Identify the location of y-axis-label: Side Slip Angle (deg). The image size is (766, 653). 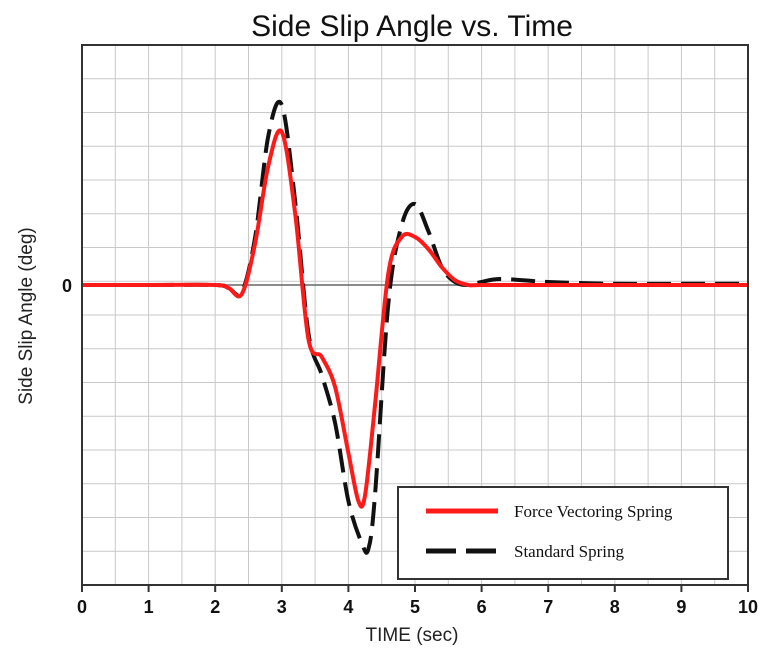
(26, 315).